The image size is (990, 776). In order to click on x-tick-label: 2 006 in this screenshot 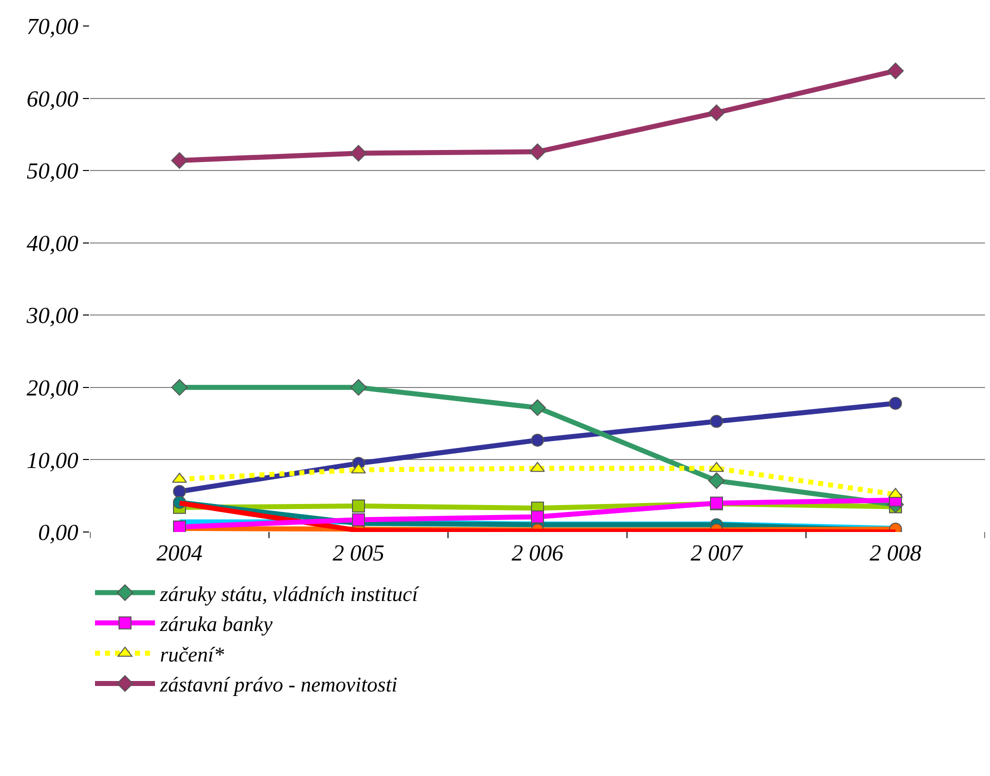, I will do `click(538, 553)`.